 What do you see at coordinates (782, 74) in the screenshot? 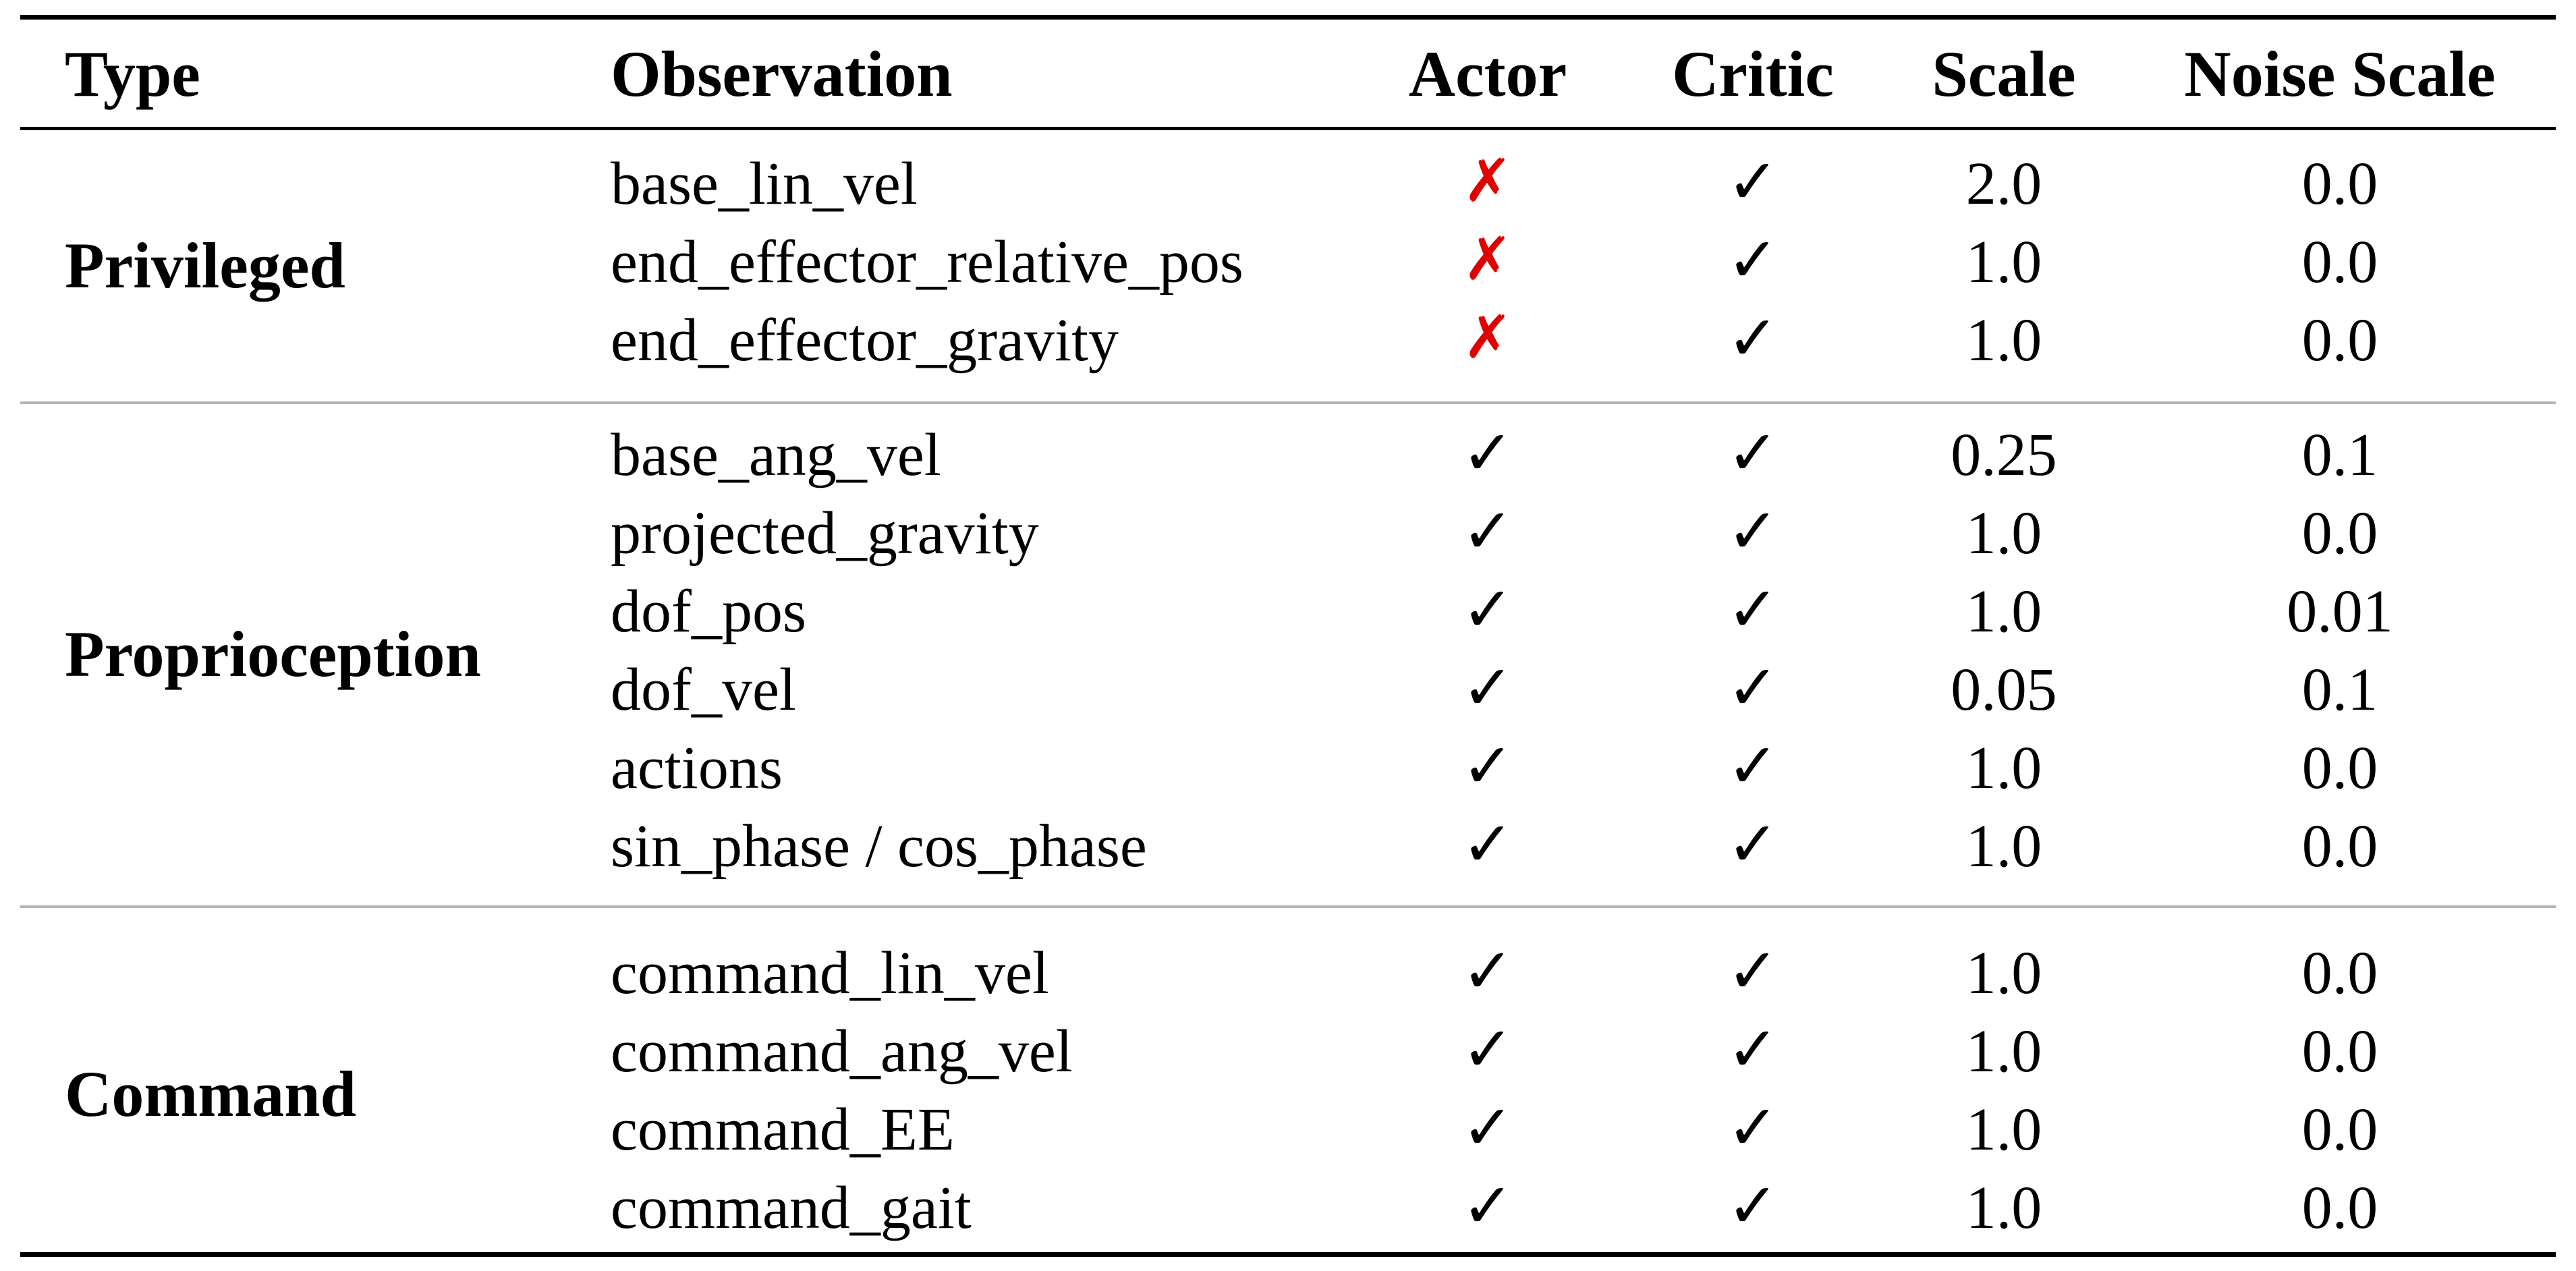
I see `header-observation: Observation` at bounding box center [782, 74].